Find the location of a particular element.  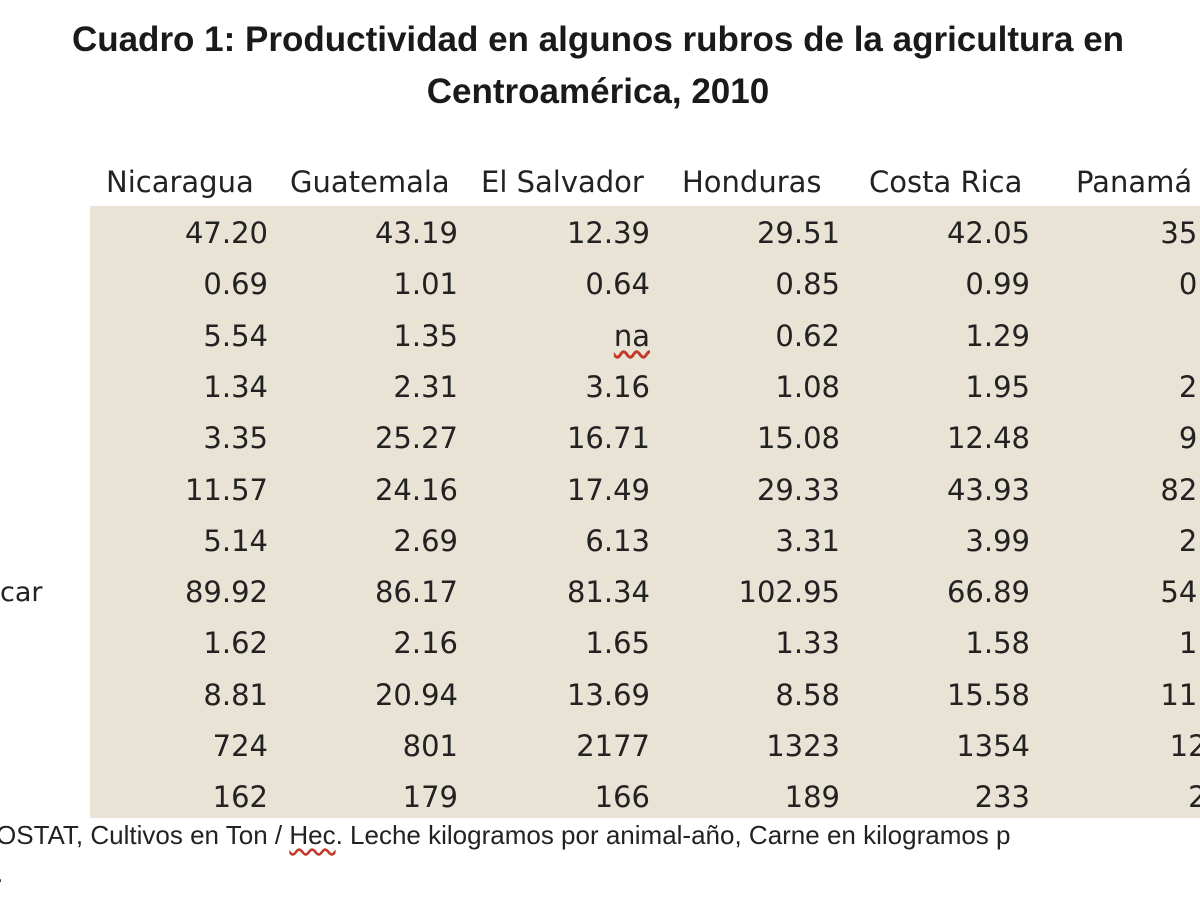

table-cell: 11.0 is located at coordinates (1112, 695).